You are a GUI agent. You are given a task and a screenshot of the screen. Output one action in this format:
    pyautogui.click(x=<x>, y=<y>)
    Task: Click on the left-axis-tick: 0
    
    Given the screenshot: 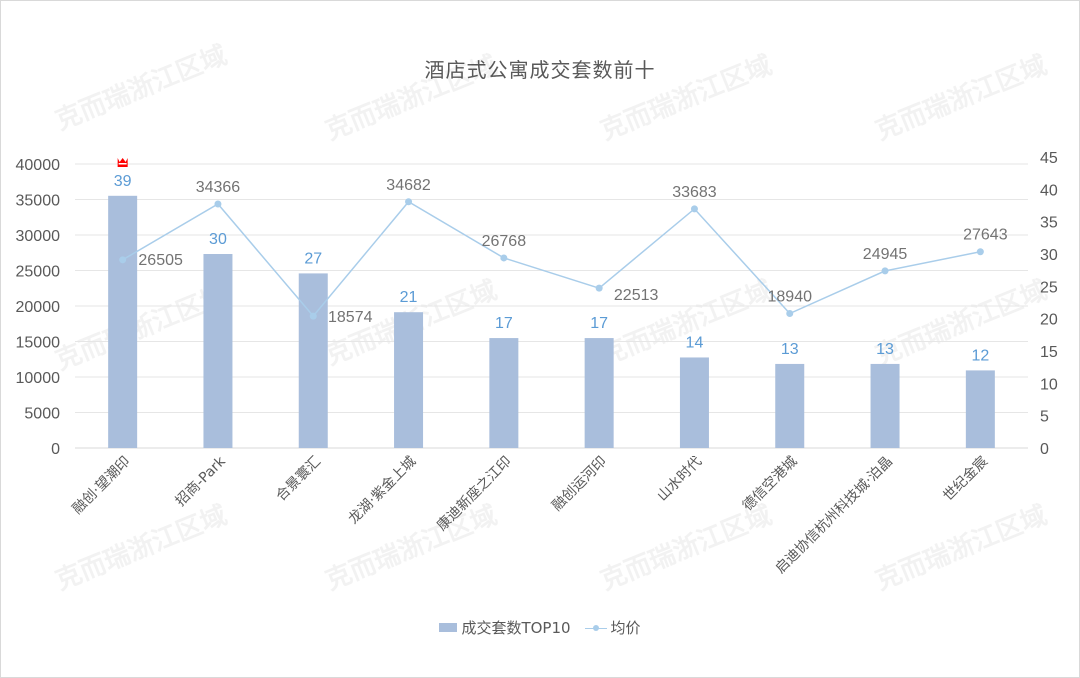 What is the action you would take?
    pyautogui.click(x=55, y=449)
    